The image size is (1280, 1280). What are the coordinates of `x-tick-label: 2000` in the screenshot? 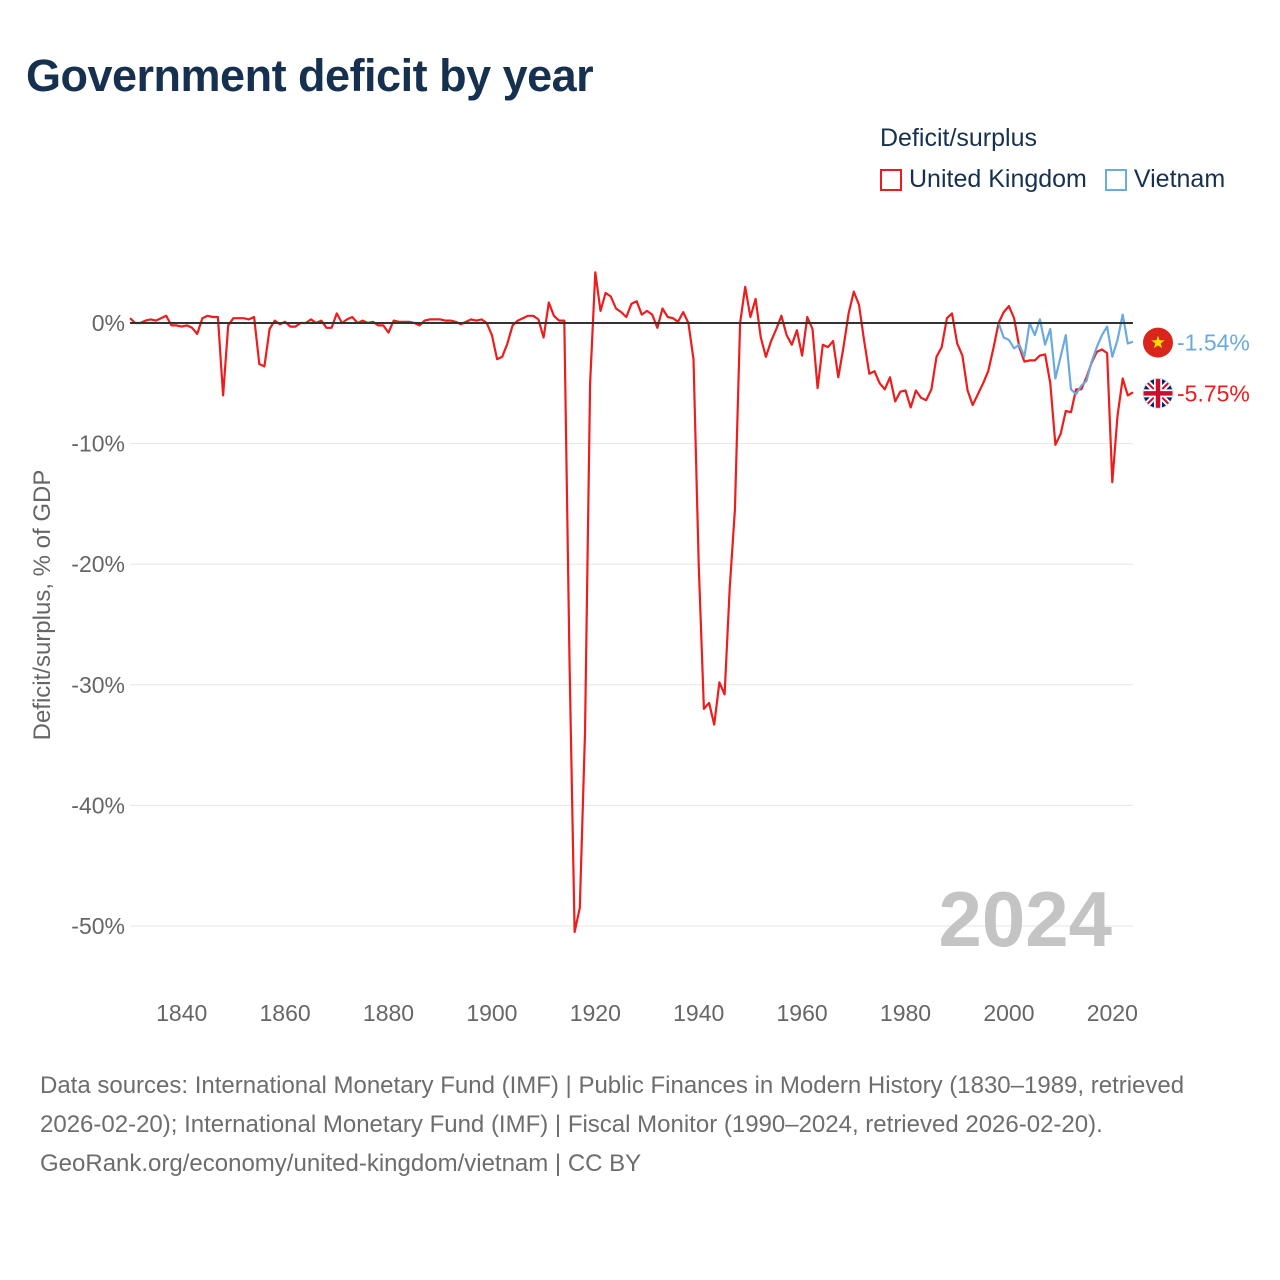 It's located at (1008, 1013).